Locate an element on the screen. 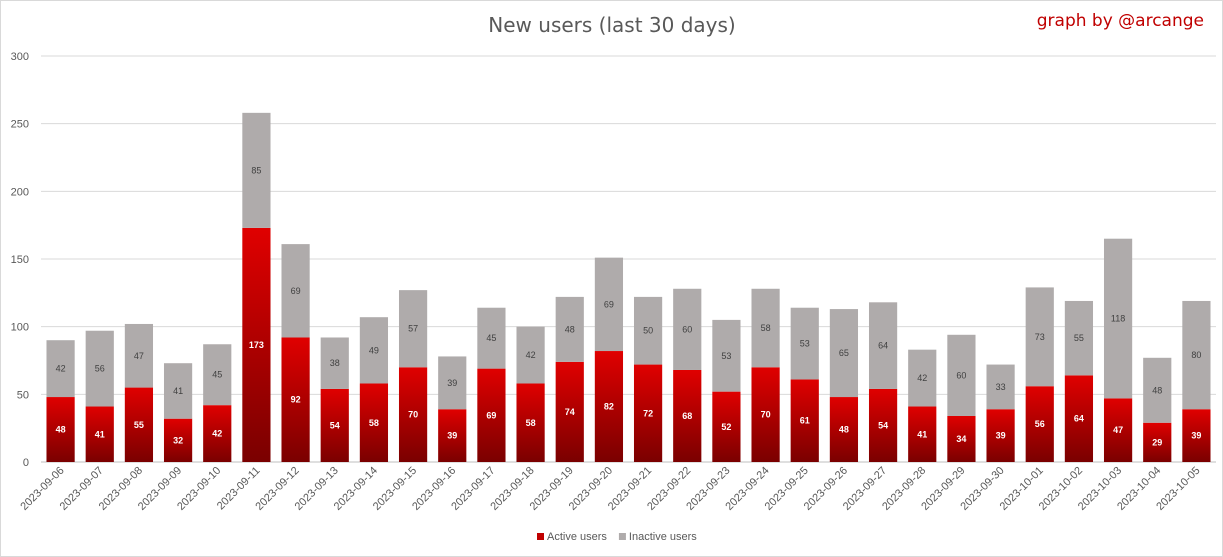 This screenshot has width=1223, height=557. data-label-inactive: 50 is located at coordinates (648, 331).